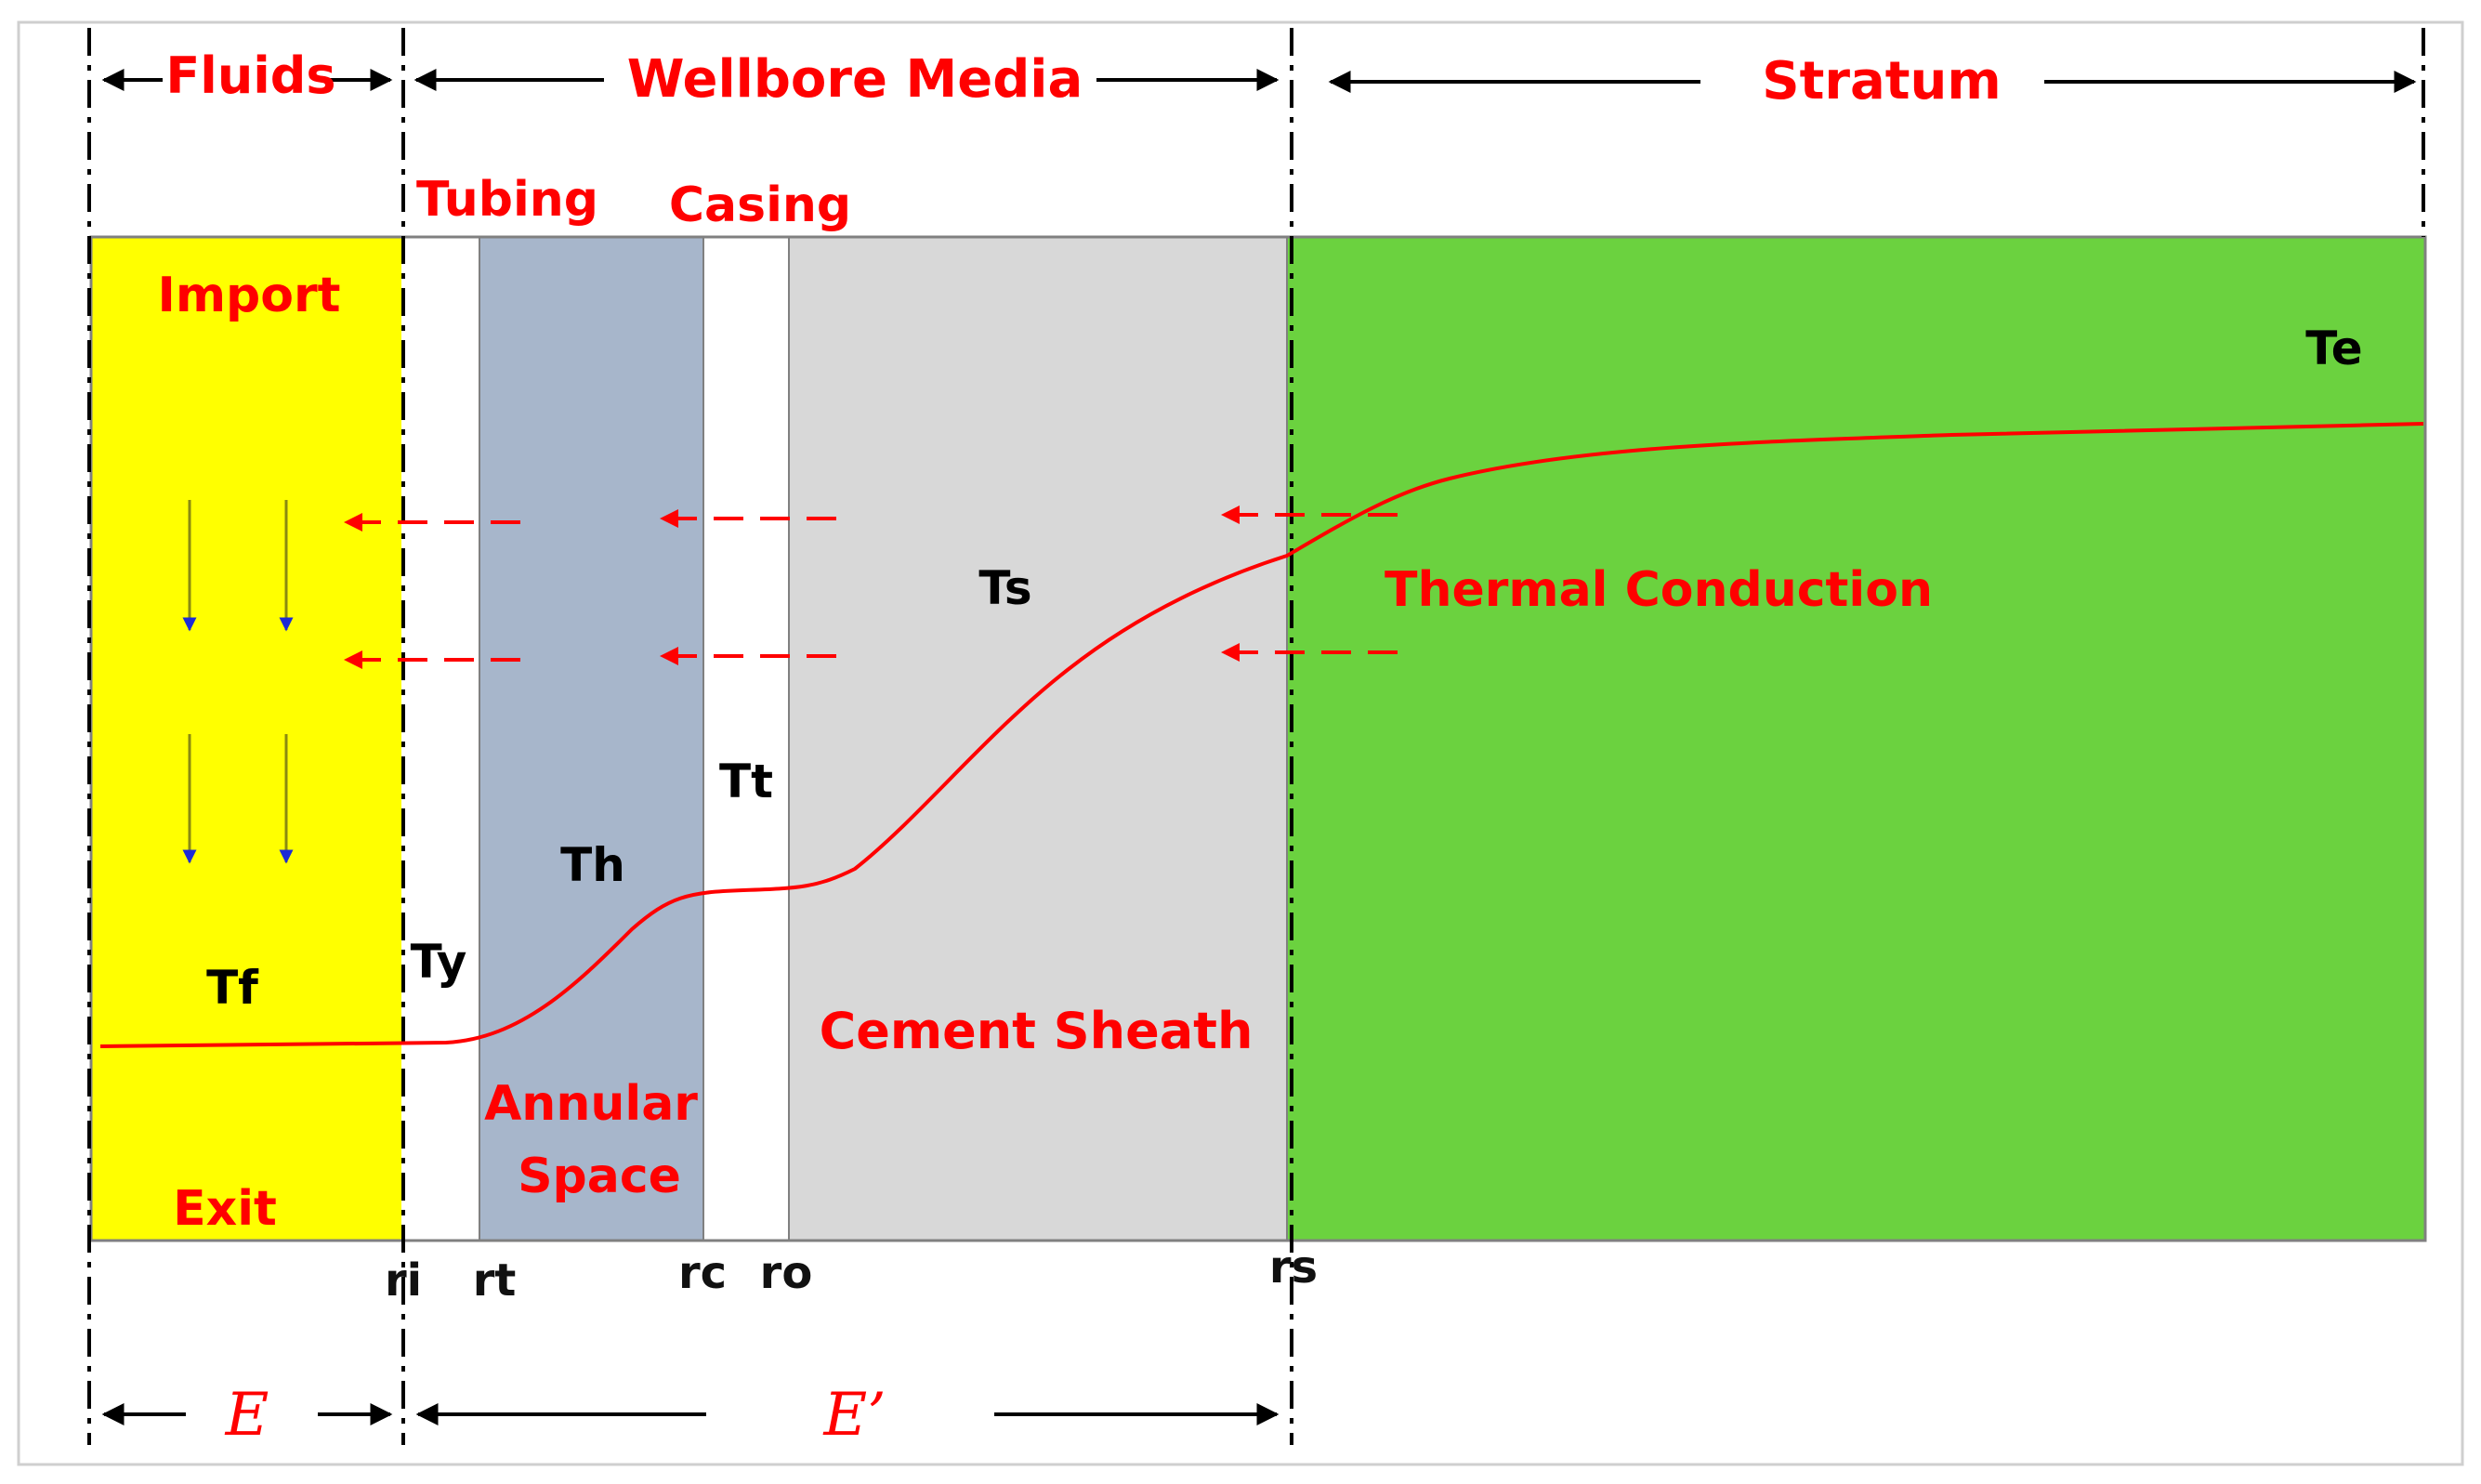 The width and height of the screenshot is (2481, 1484). Describe the element at coordinates (249, 295) in the screenshot. I see `import-label: Import` at that location.